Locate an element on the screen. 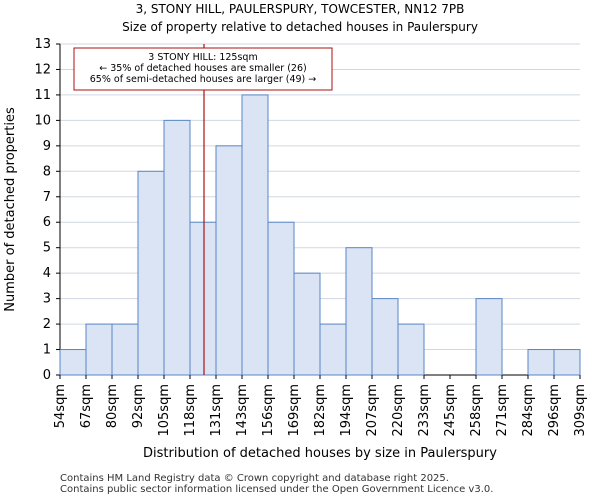  annotation-line: 3 STONY HILL: 125sqm is located at coordinates (202, 57).